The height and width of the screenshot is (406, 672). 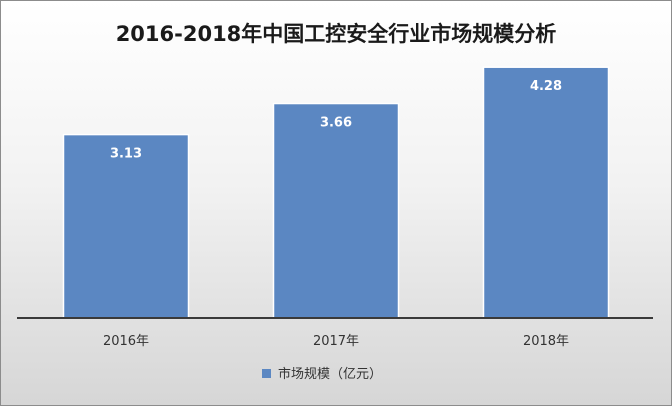 I want to click on x-tick-label-2018: 2018年, so click(x=546, y=341).